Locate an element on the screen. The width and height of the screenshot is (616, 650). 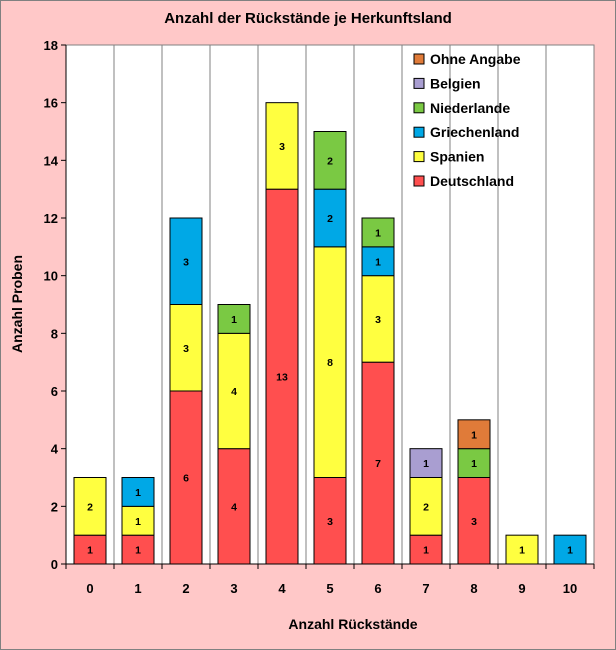
y-tick-label: 0 is located at coordinates (54, 564).